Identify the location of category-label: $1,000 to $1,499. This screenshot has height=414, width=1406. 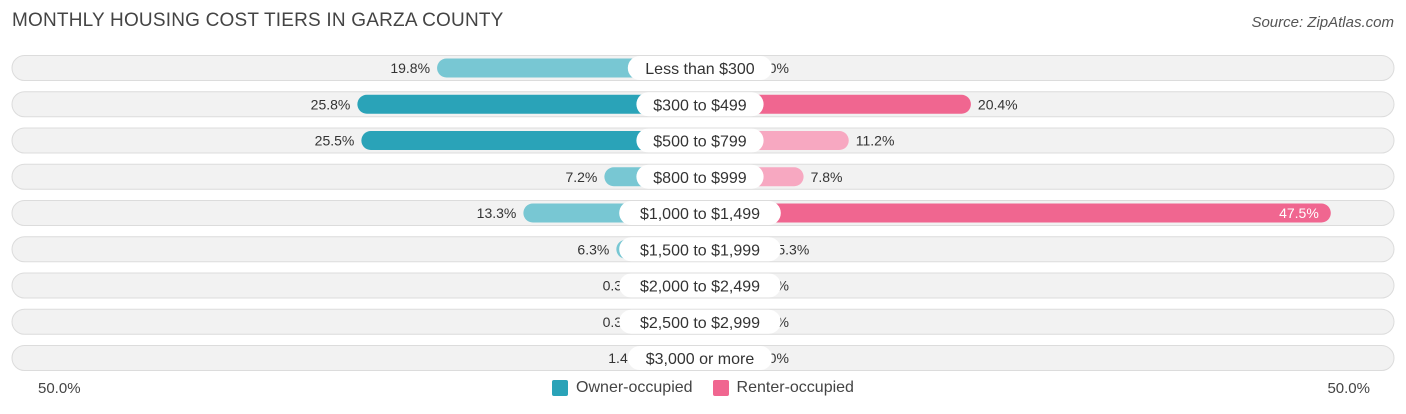
(700, 214).